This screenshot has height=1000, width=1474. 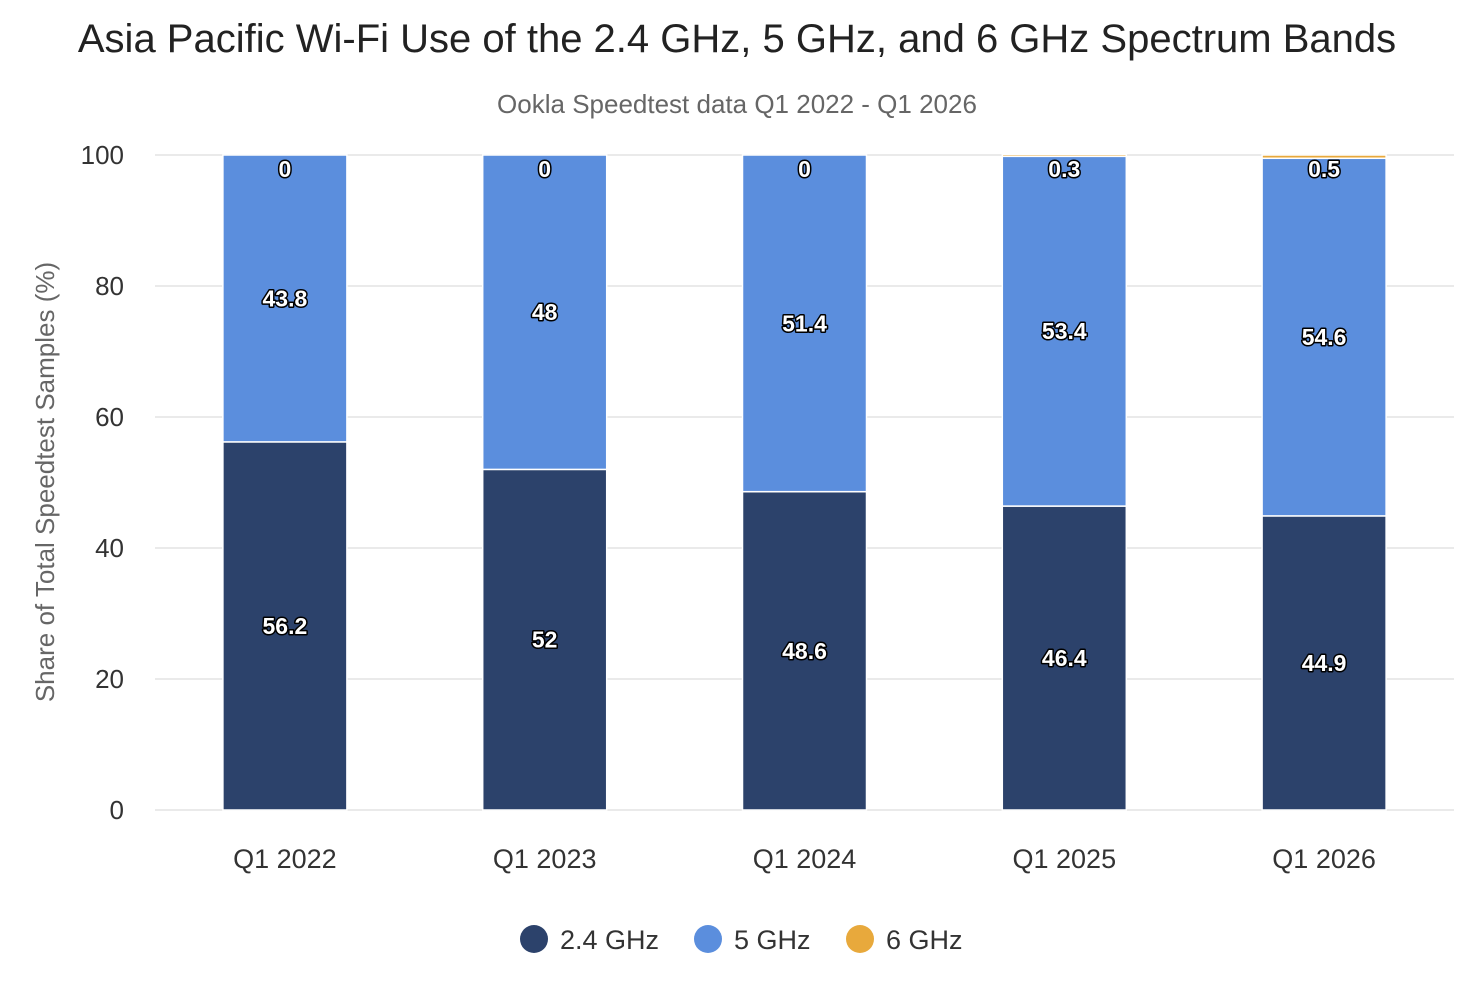 What do you see at coordinates (1065, 859) in the screenshot?
I see `x-tick-label: Q1 2025` at bounding box center [1065, 859].